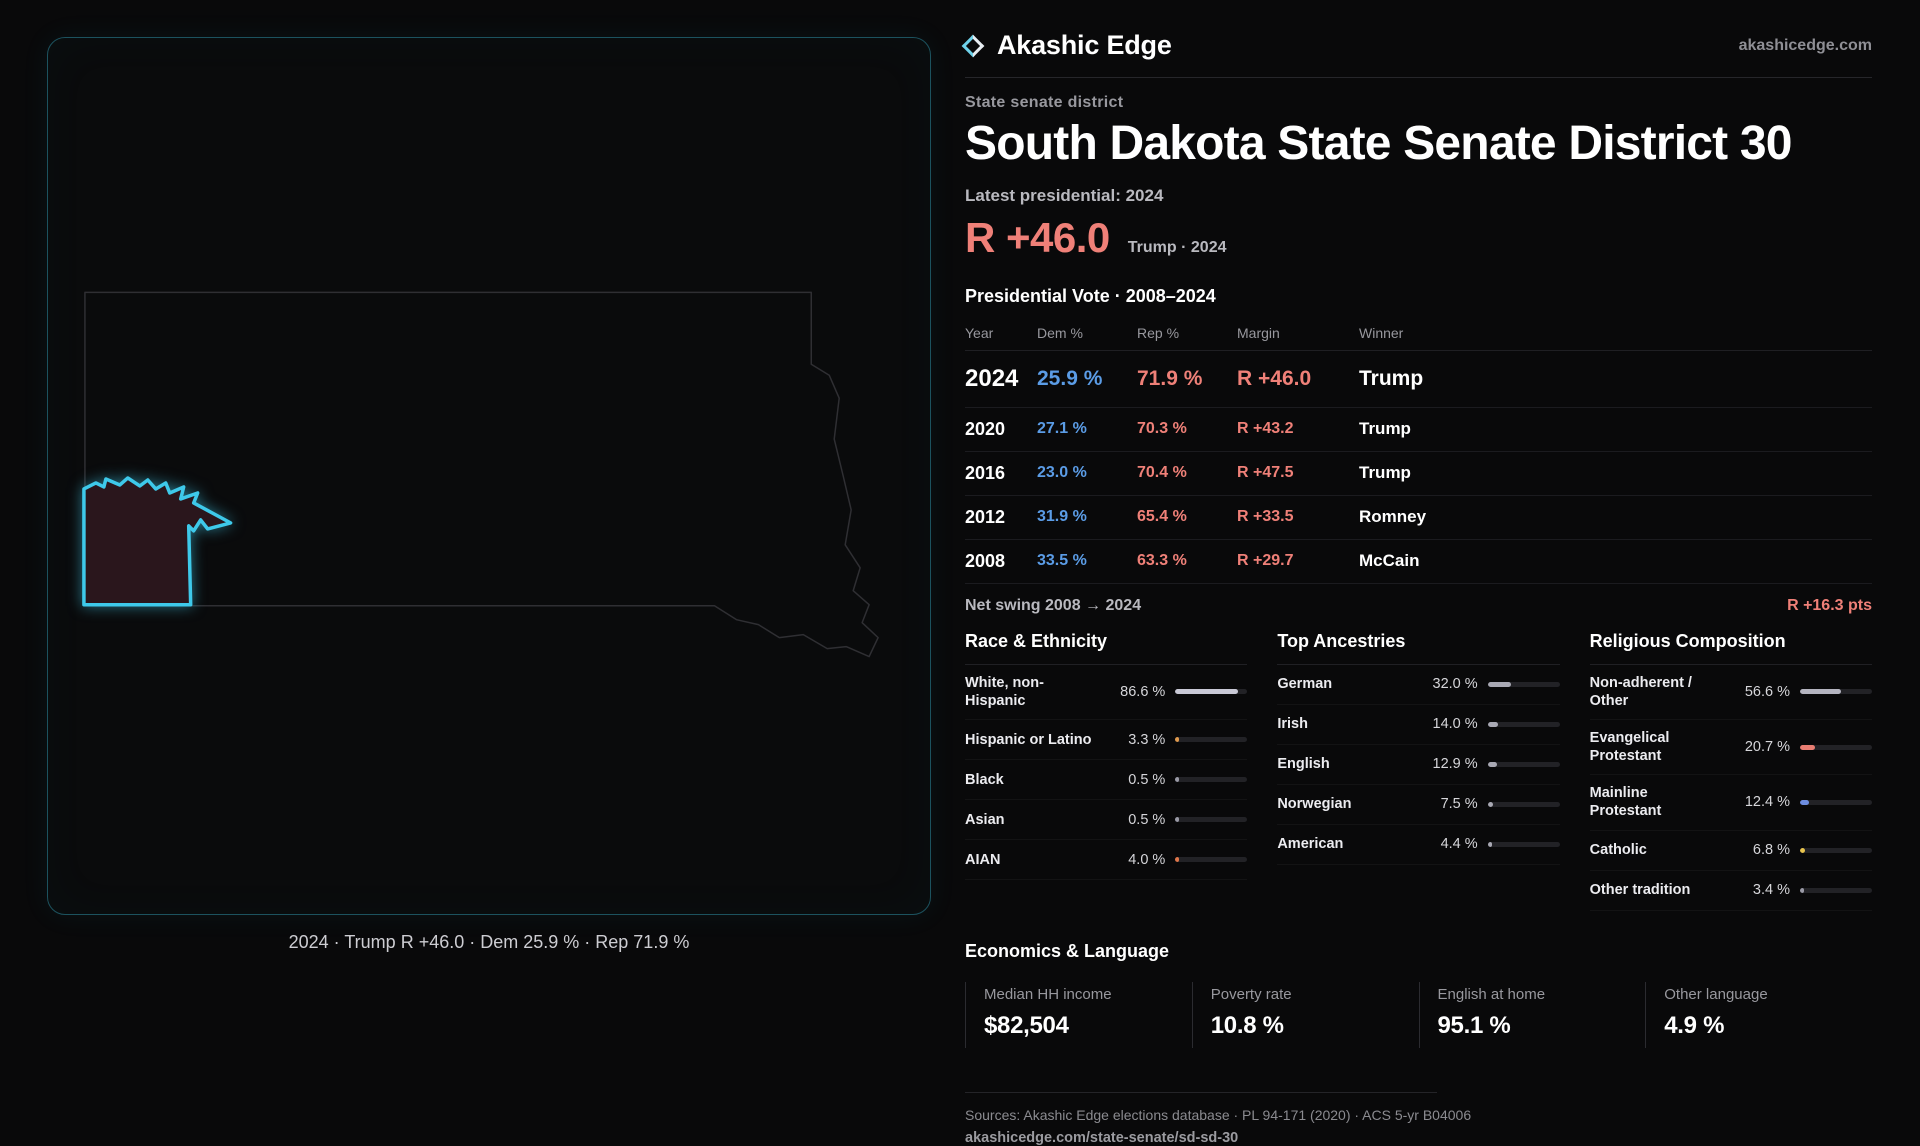  I want to click on demo-row: Catholic 6.8 %, so click(1730, 851).